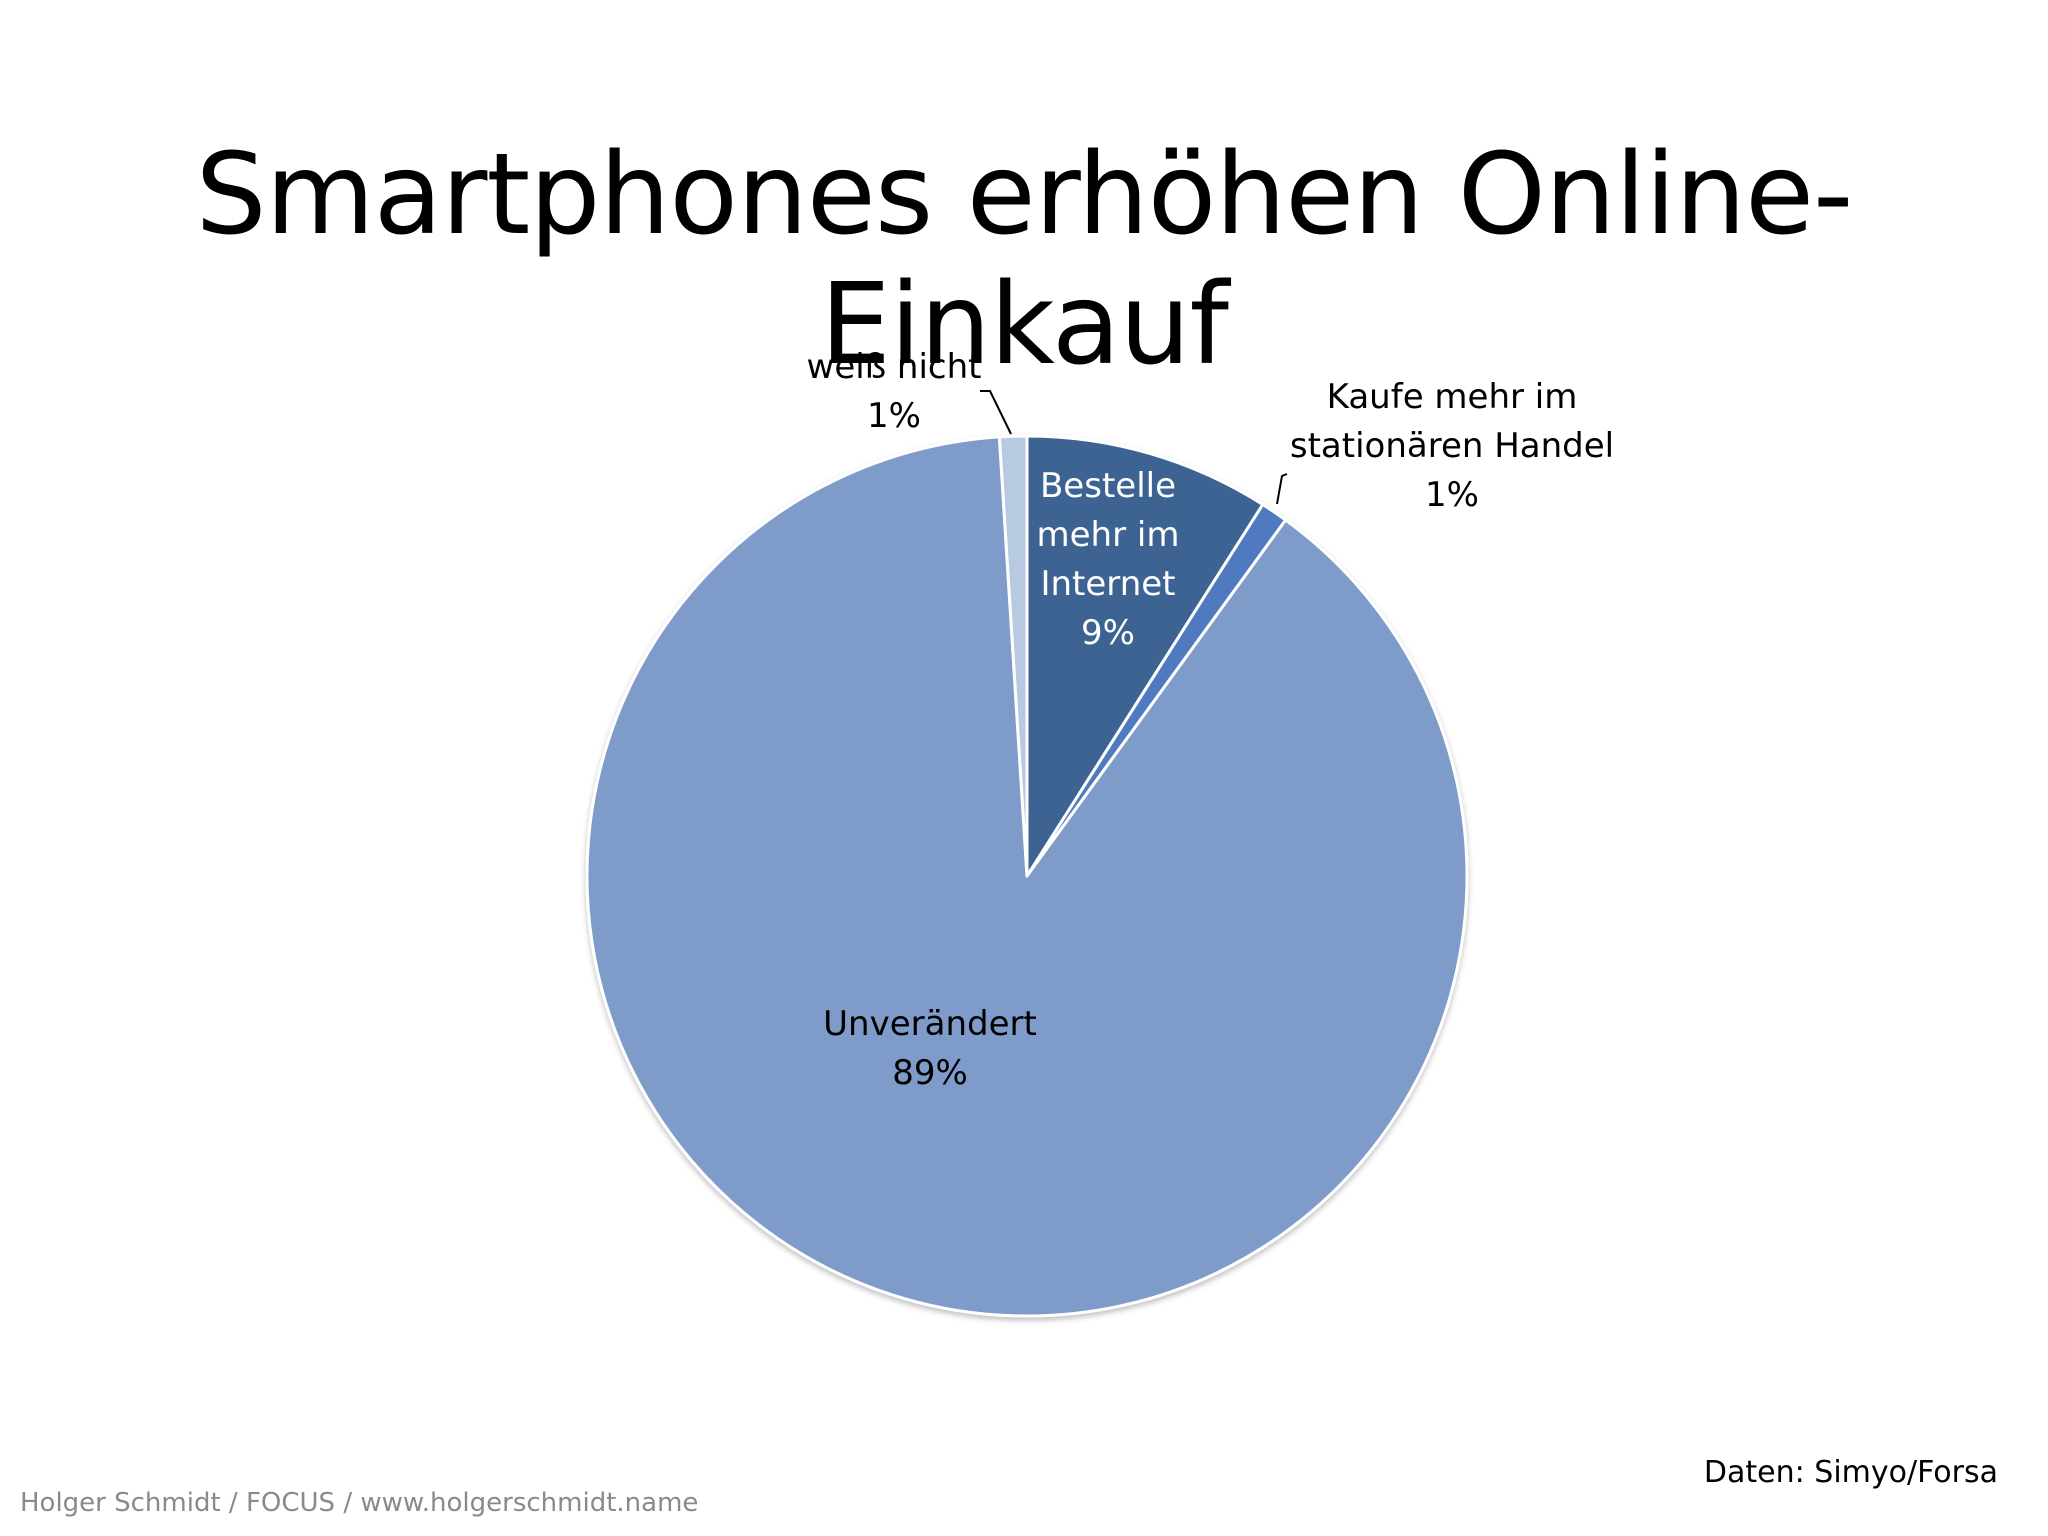  What do you see at coordinates (1145, 656) in the screenshot?
I see `pie-slice-bestelle-mehr-im-internet` at bounding box center [1145, 656].